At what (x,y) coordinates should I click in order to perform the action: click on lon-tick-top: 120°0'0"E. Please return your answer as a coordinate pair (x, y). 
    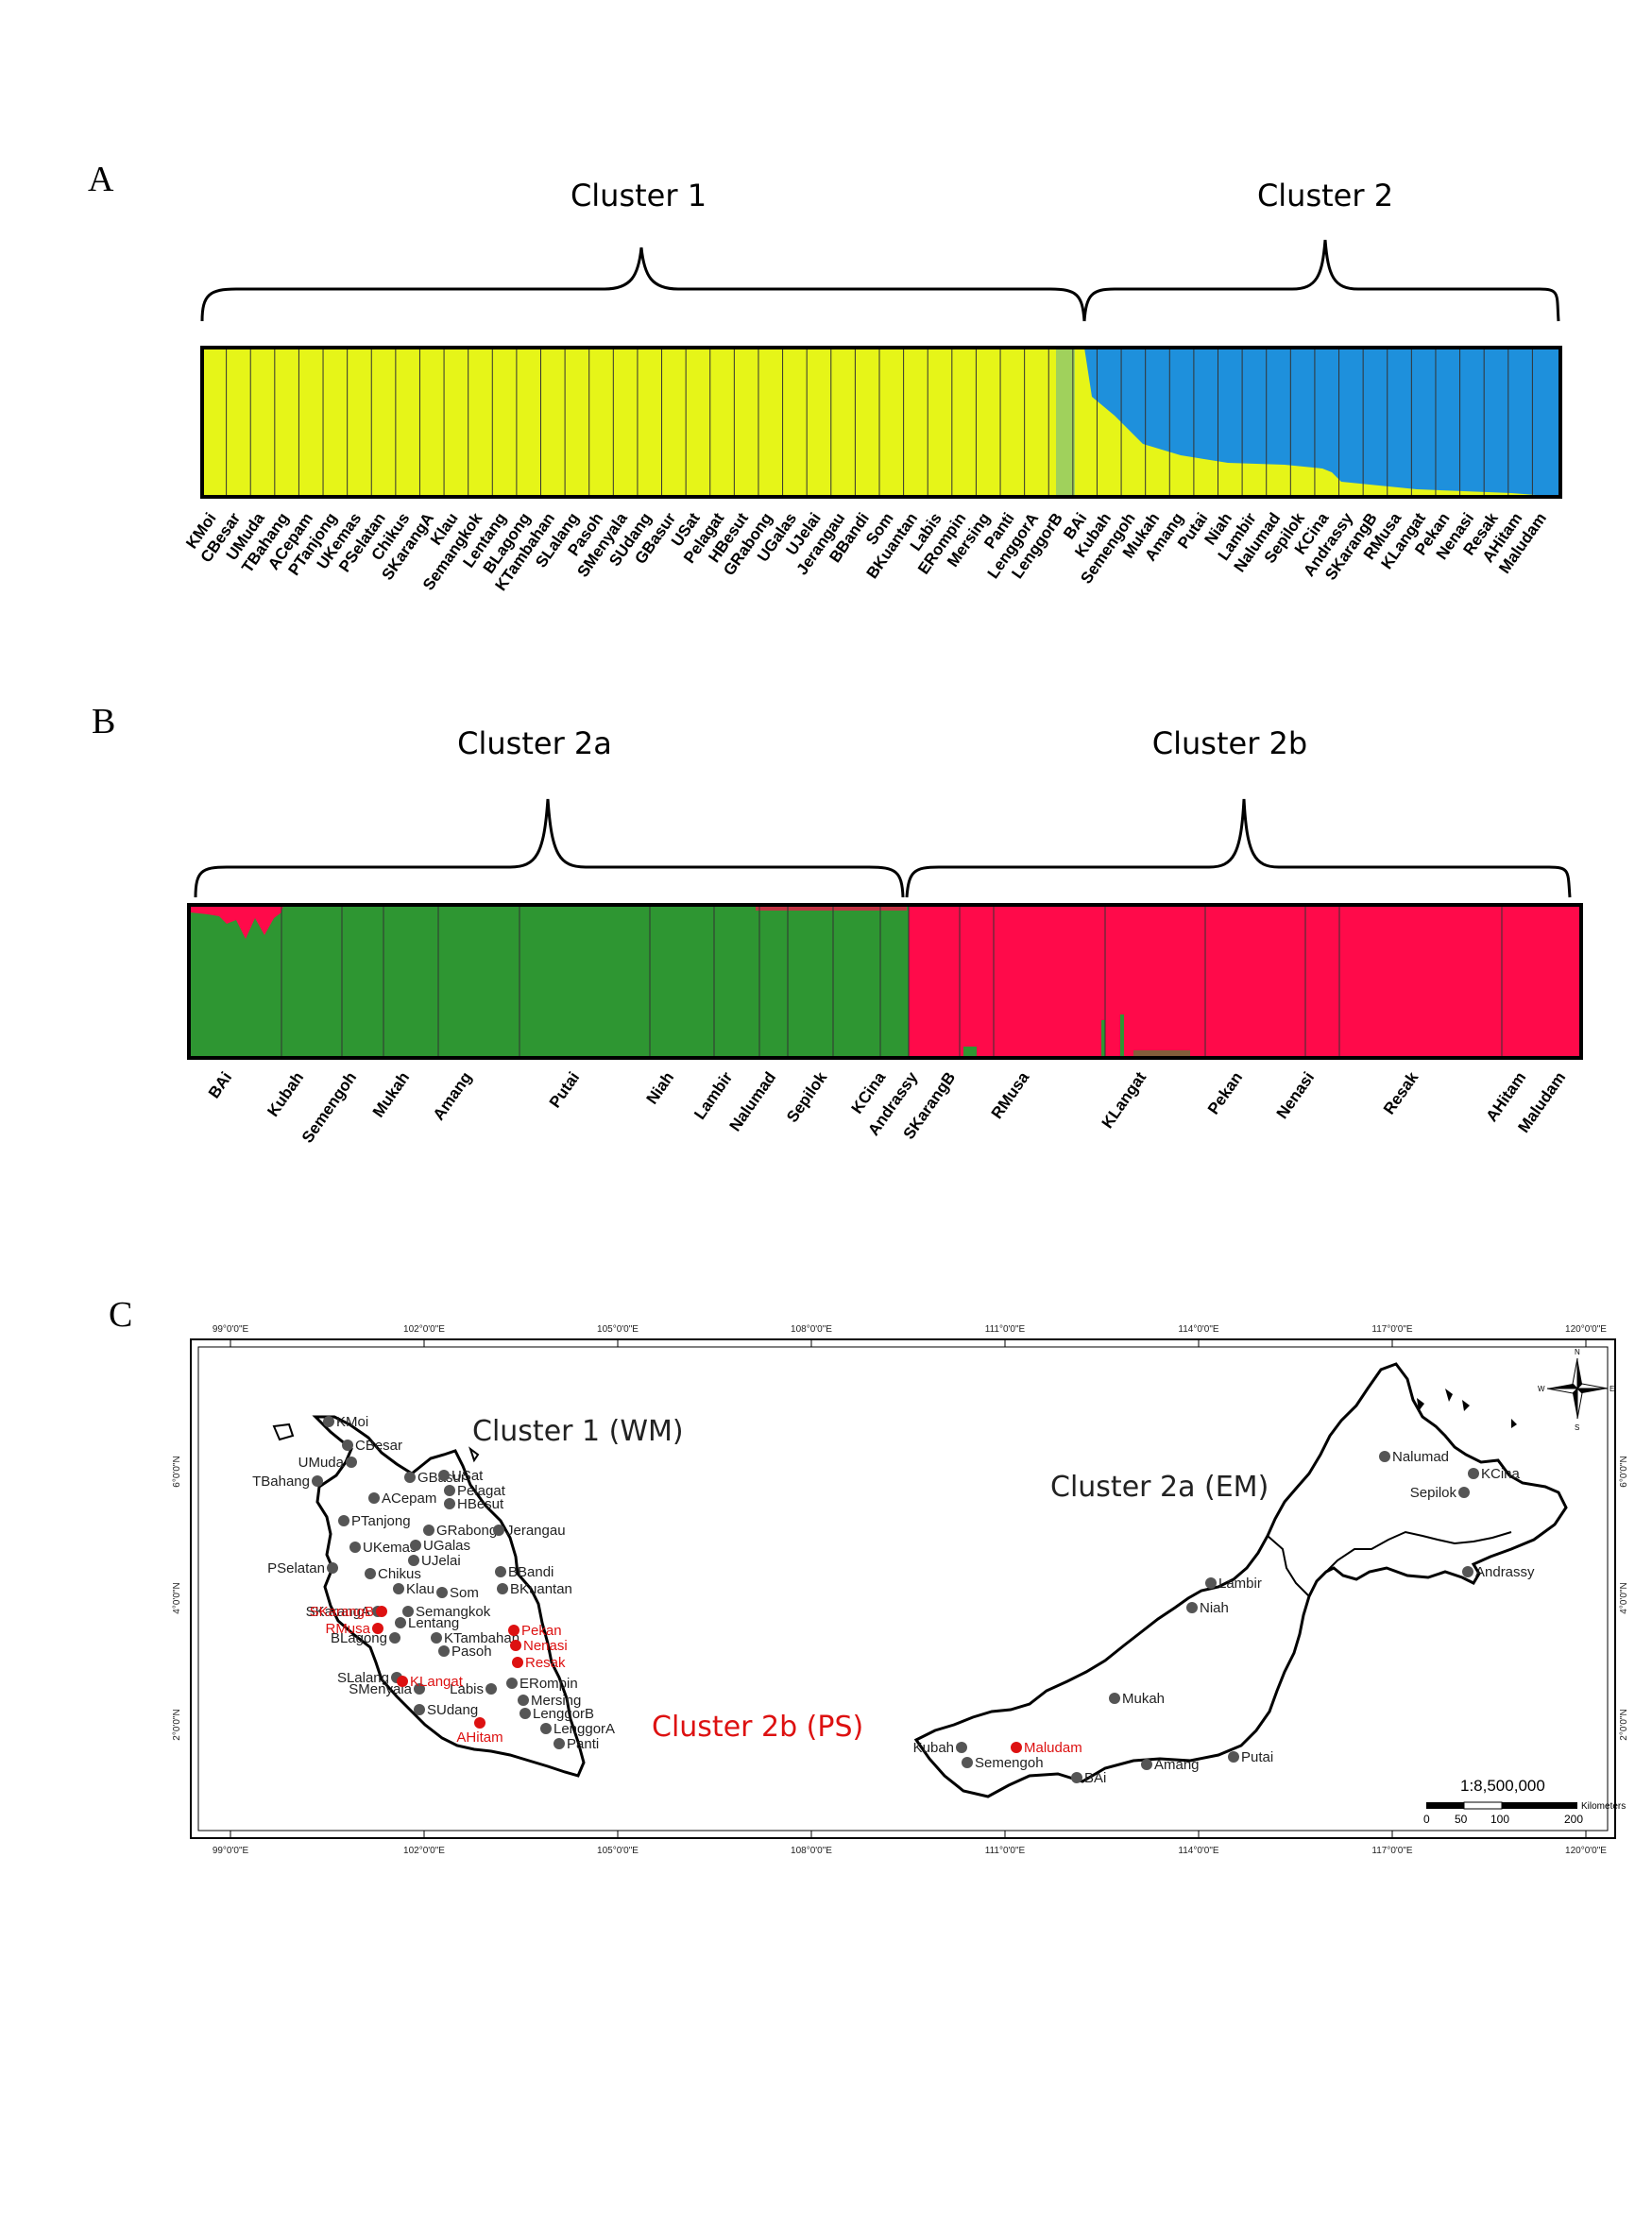
    Looking at the image, I should click on (1586, 1330).